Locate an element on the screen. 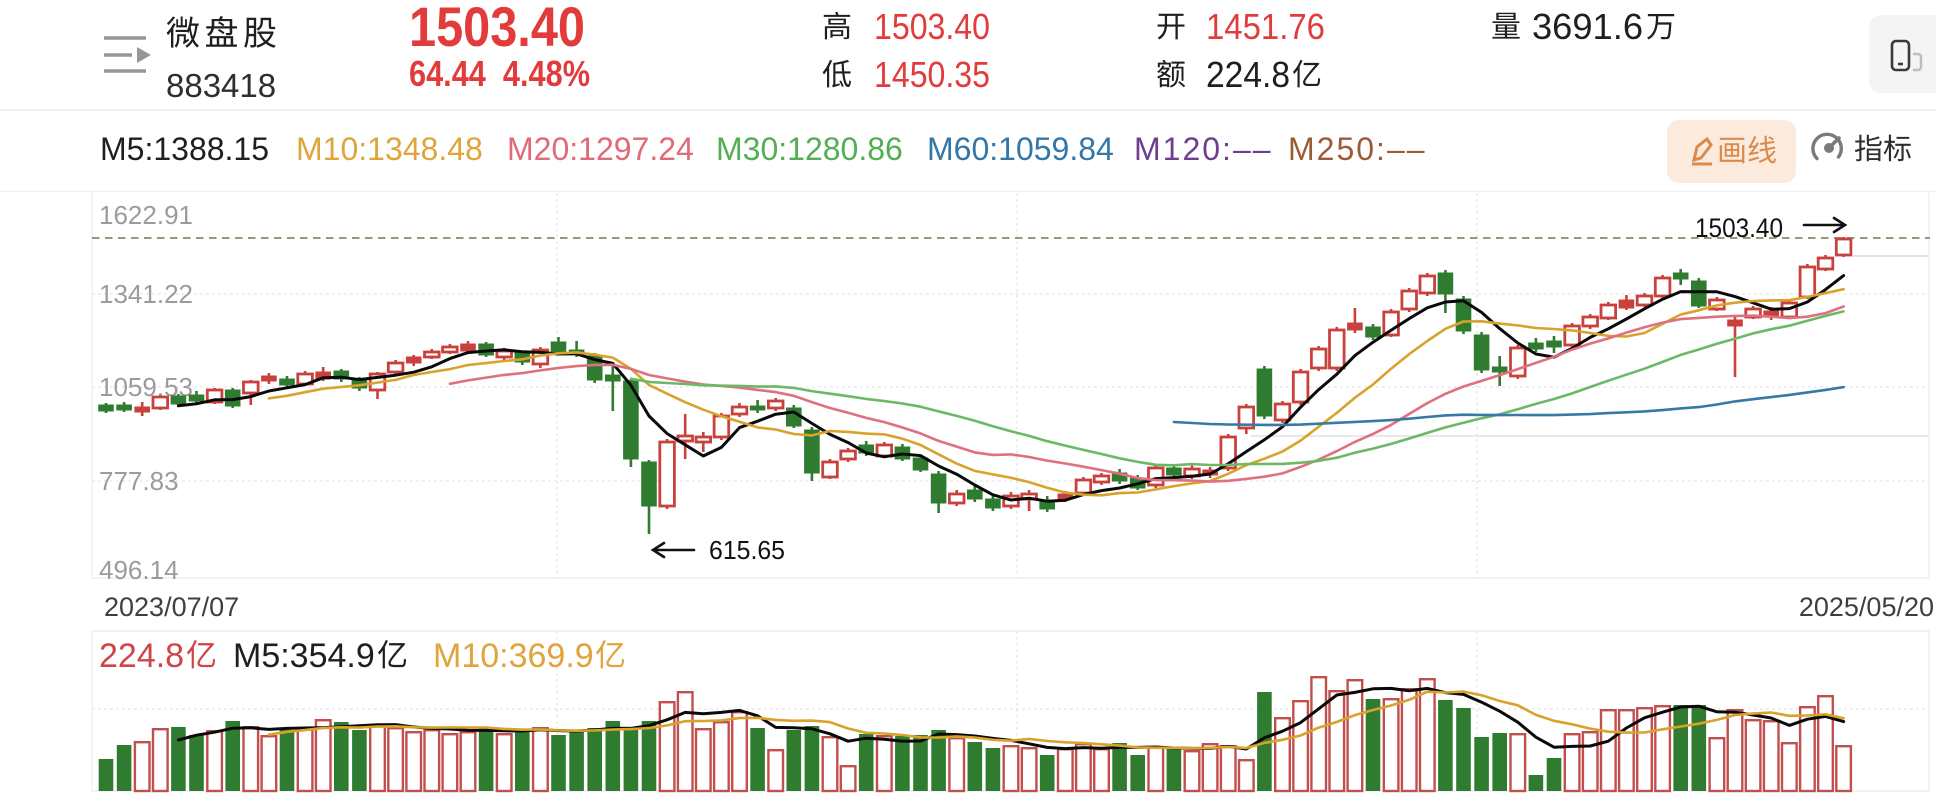  svg-text: 777.83 is located at coordinates (139, 481).